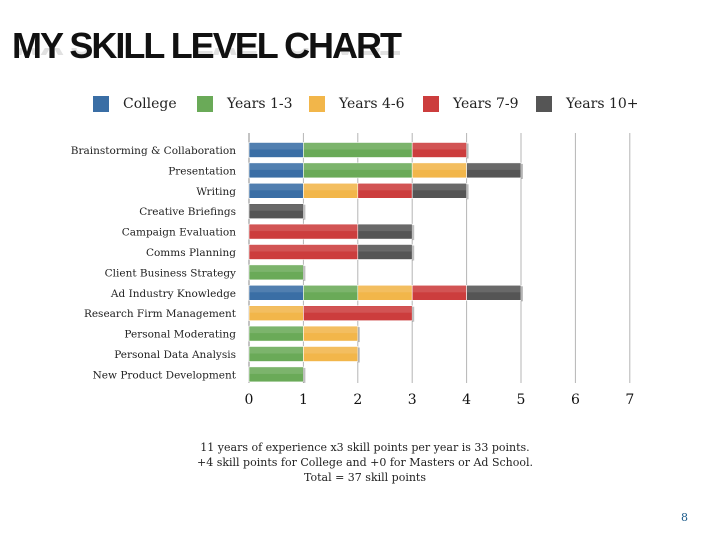 This screenshot has height=546, width=728. What do you see at coordinates (165, 375) in the screenshot?
I see `category-label: New Product Development` at bounding box center [165, 375].